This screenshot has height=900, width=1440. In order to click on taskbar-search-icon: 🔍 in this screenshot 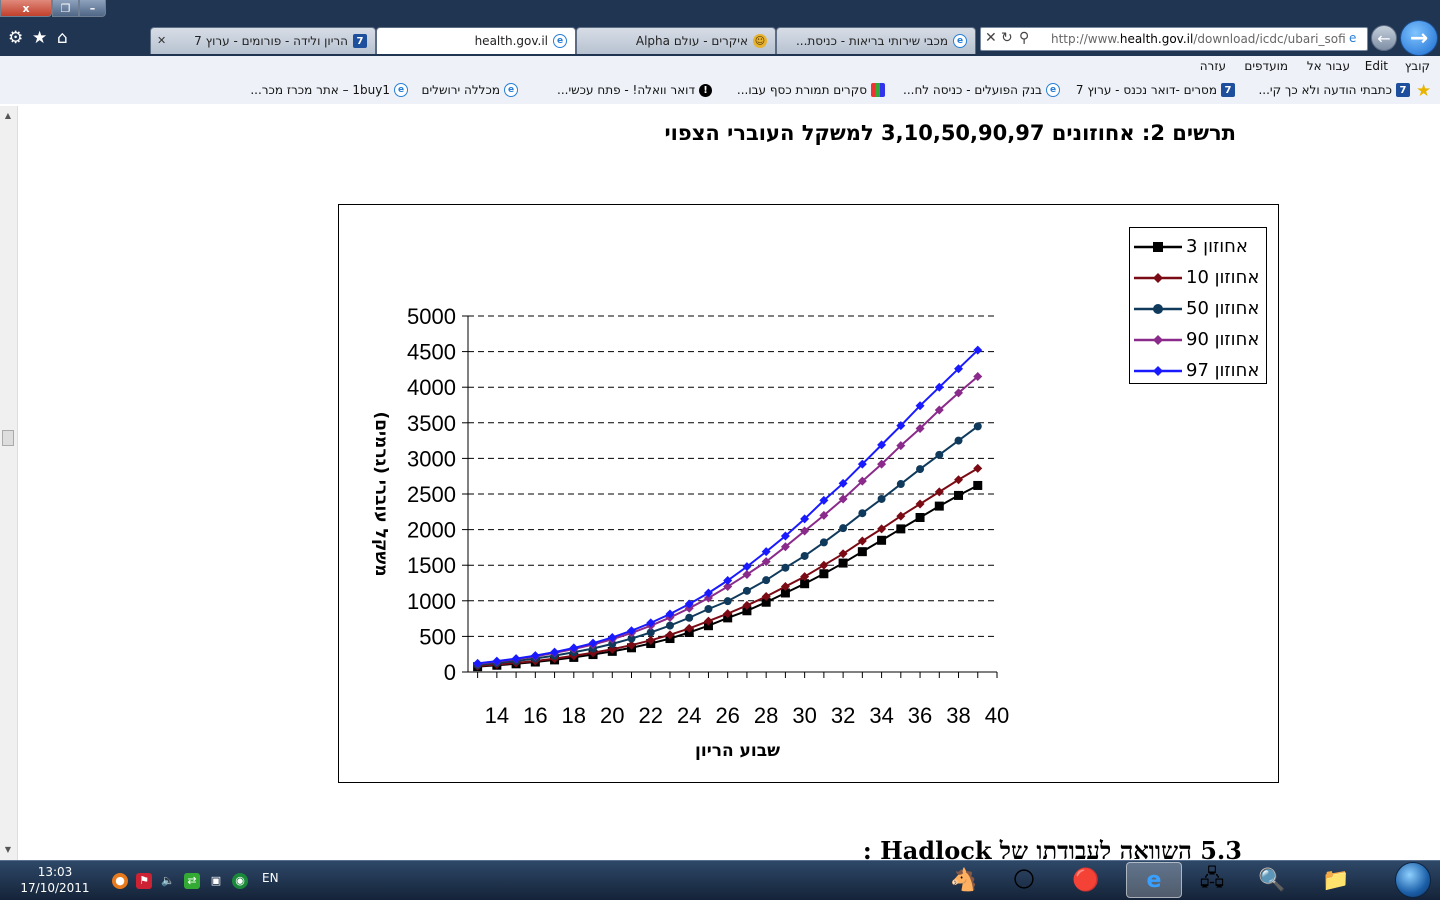, I will do `click(1272, 880)`.